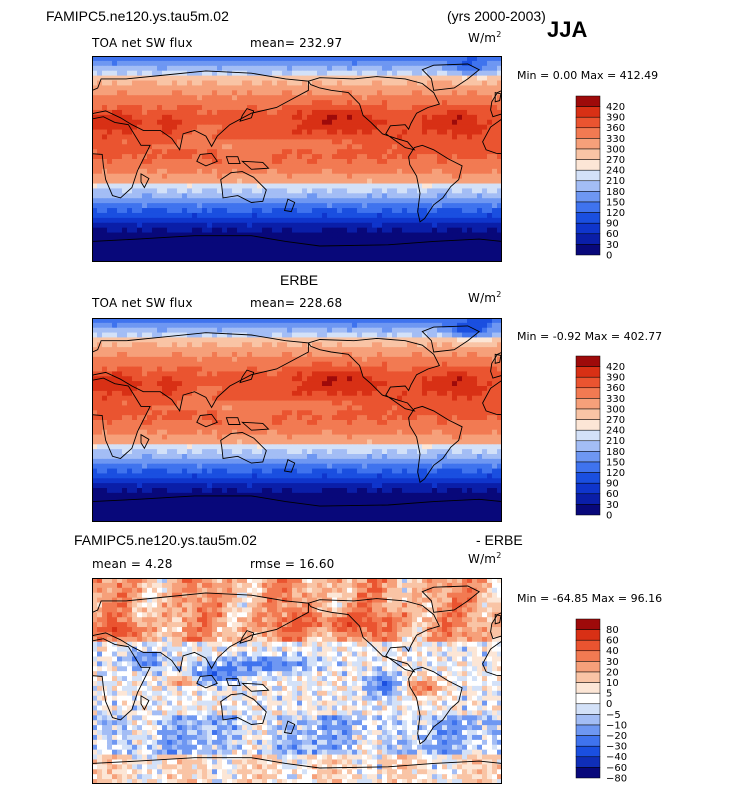 The width and height of the screenshot is (733, 796). I want to click on panel3-colorbar-tick-label: −80, so click(616, 778).